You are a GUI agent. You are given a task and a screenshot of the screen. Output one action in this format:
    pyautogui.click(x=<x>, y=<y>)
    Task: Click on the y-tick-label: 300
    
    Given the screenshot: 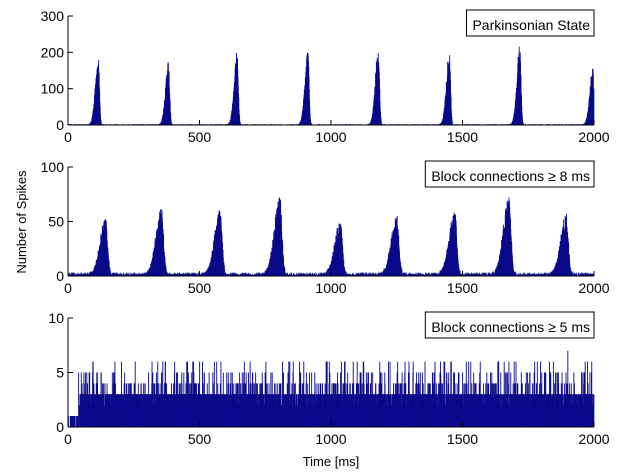 What is the action you would take?
    pyautogui.click(x=53, y=16)
    